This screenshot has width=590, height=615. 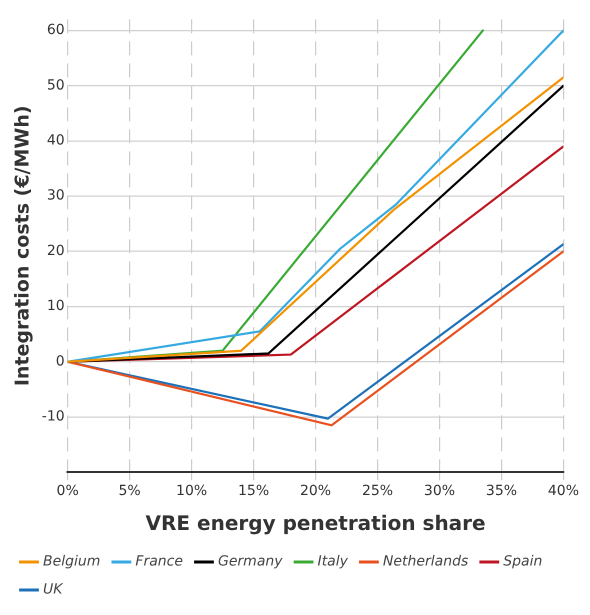 What do you see at coordinates (55, 30) in the screenshot?
I see `y-tick-label: 60` at bounding box center [55, 30].